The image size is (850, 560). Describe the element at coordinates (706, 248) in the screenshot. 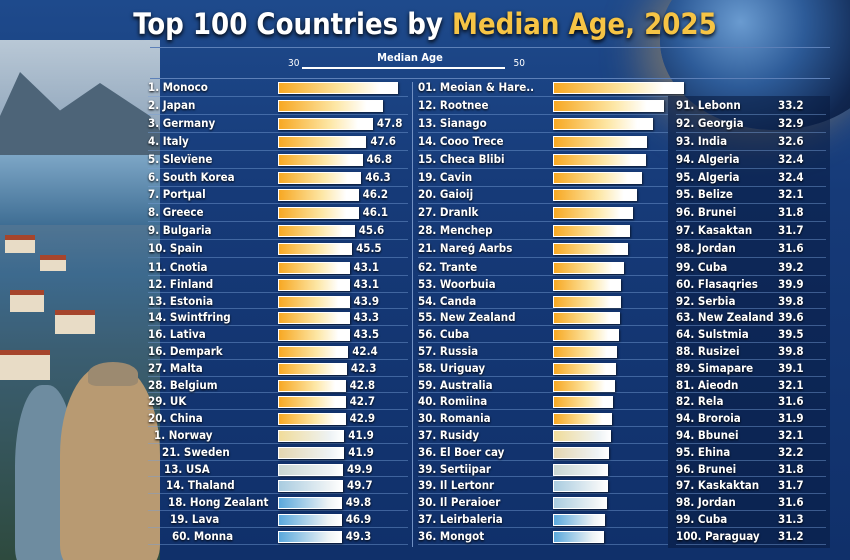

I see `country-label: 98. Jordan` at that location.